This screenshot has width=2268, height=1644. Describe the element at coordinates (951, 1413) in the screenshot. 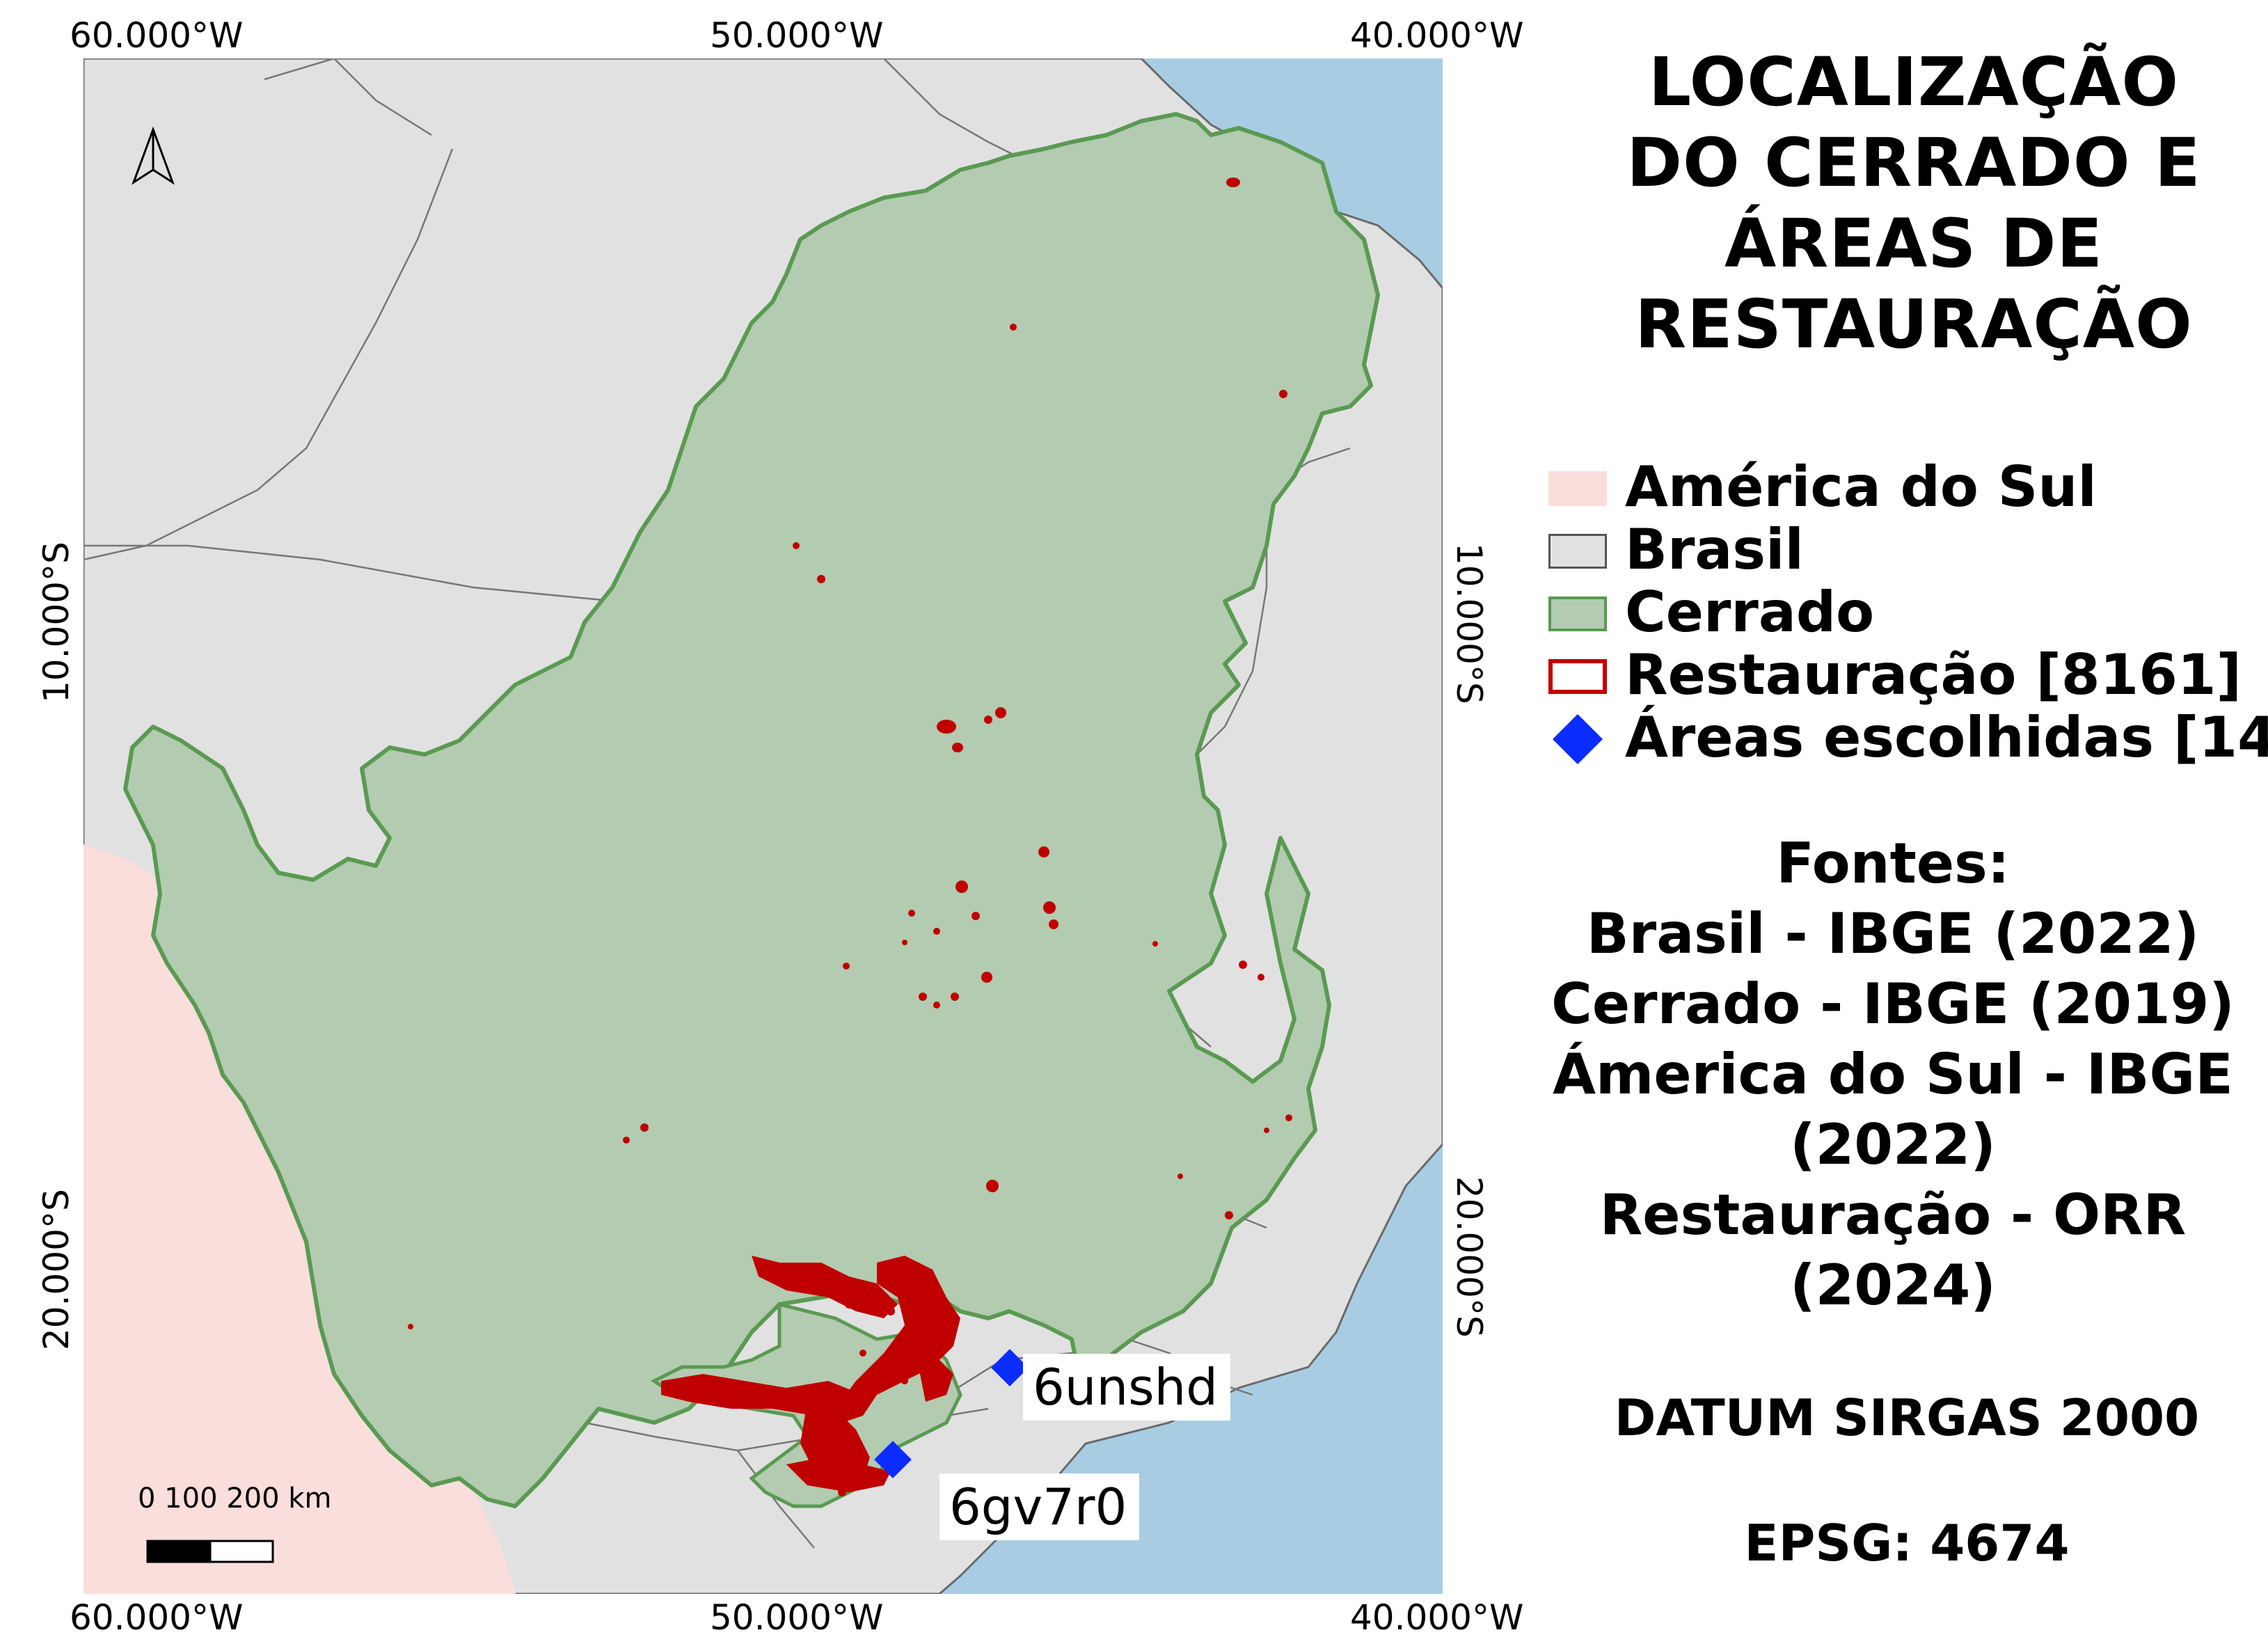

I see `chosen-areas` at that location.